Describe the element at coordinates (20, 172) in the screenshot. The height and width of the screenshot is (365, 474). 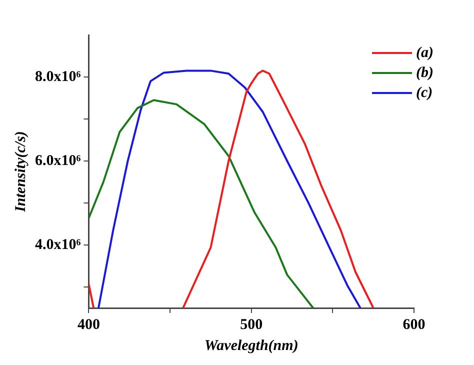
I see `y-axis-title: Intensity(c/s)` at that location.